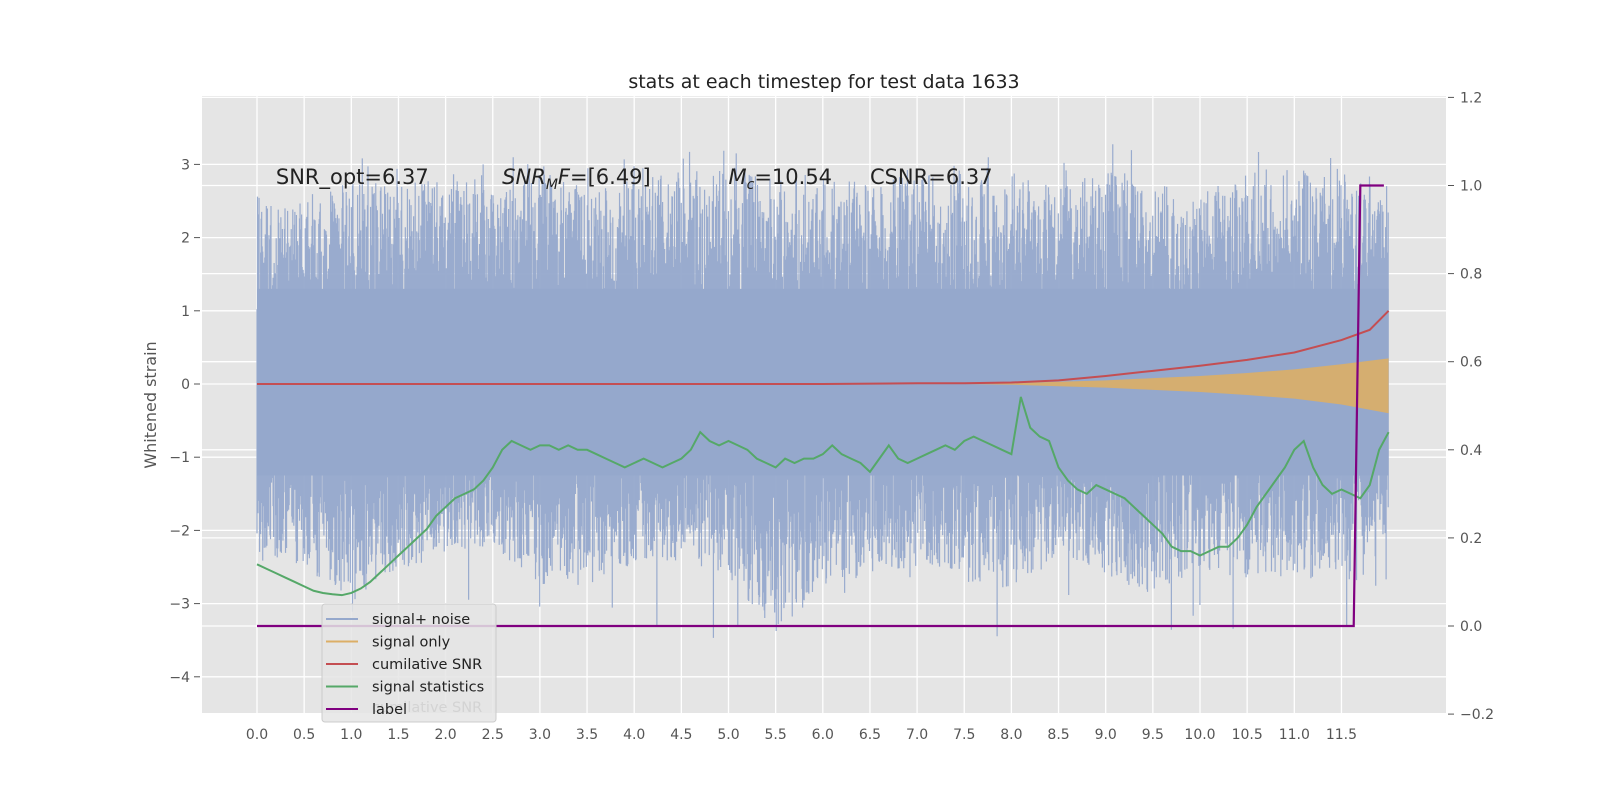 The image size is (1600, 804). I want to click on y2-tick-label: 0.4, so click(1471, 451).